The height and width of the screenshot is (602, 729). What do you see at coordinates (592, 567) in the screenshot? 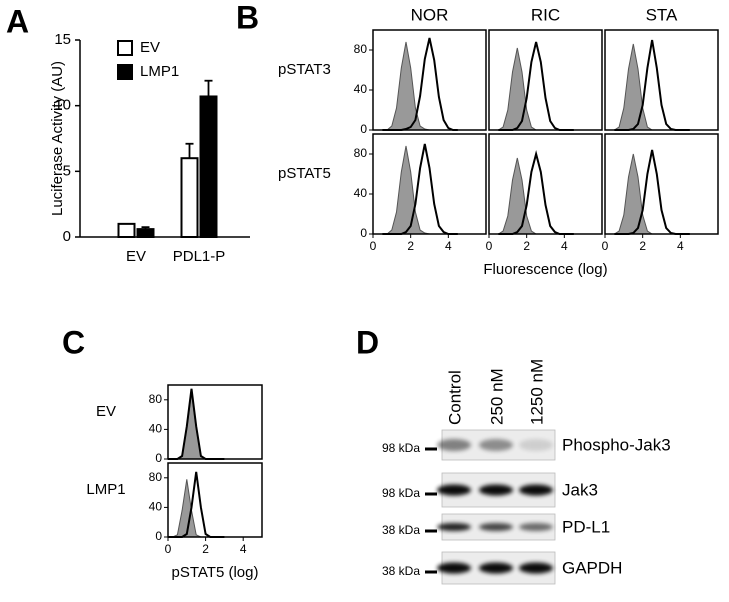
I see `protein-label: GAPDH` at bounding box center [592, 567].